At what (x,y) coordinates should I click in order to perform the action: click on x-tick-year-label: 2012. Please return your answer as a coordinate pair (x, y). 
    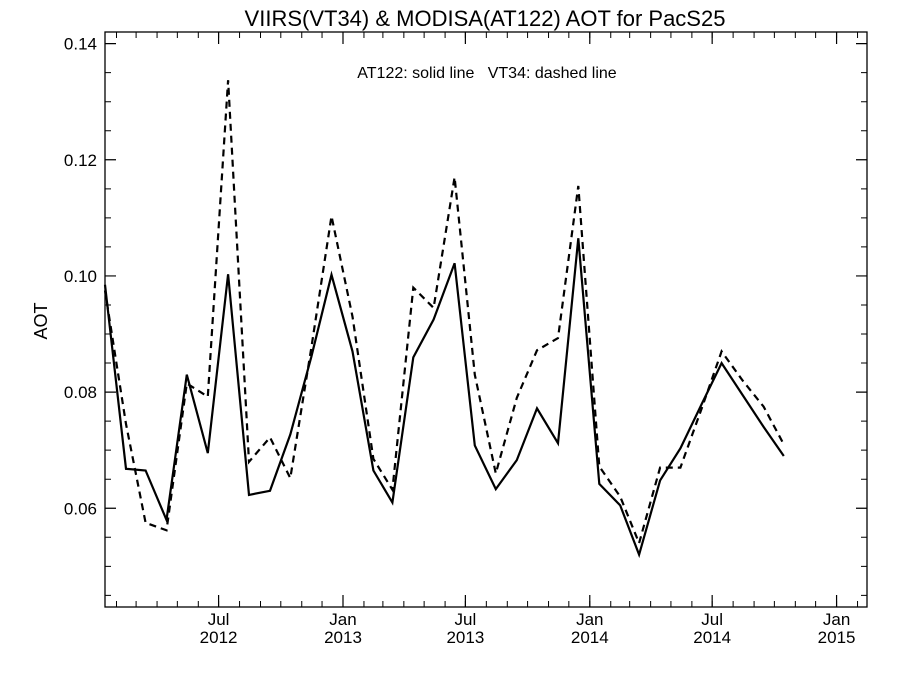
    Looking at the image, I should click on (219, 637).